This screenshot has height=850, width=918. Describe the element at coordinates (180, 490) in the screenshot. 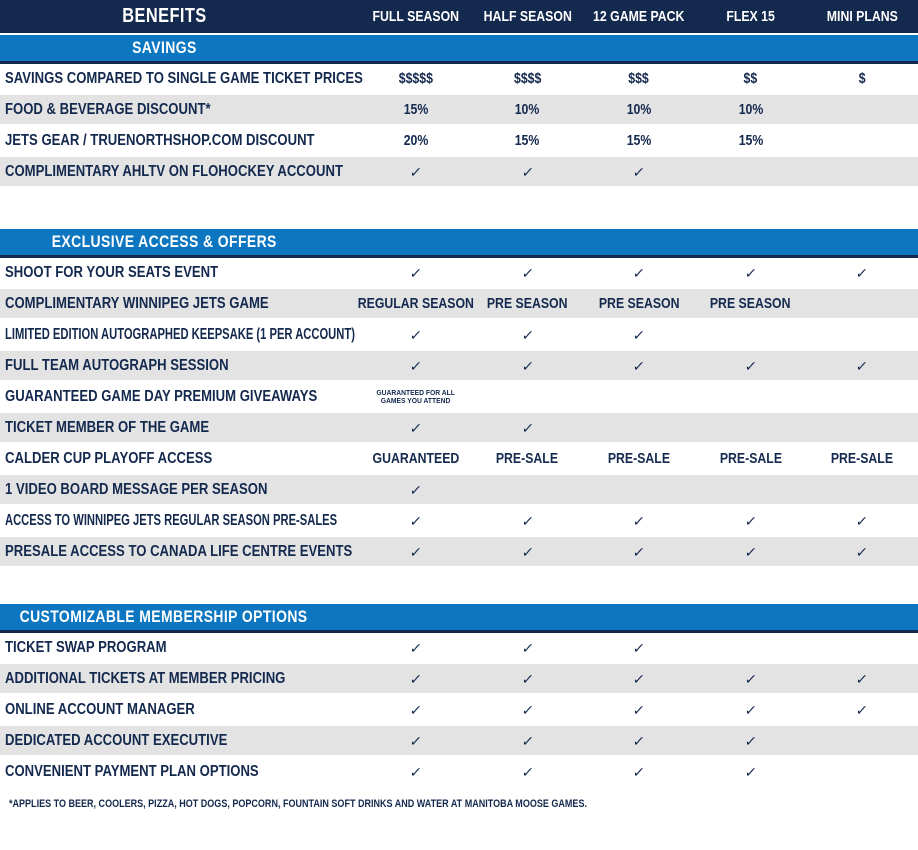

I see `row-label-cell: 1 VIDEO BOARD MESSAGE PER SEASON` at that location.